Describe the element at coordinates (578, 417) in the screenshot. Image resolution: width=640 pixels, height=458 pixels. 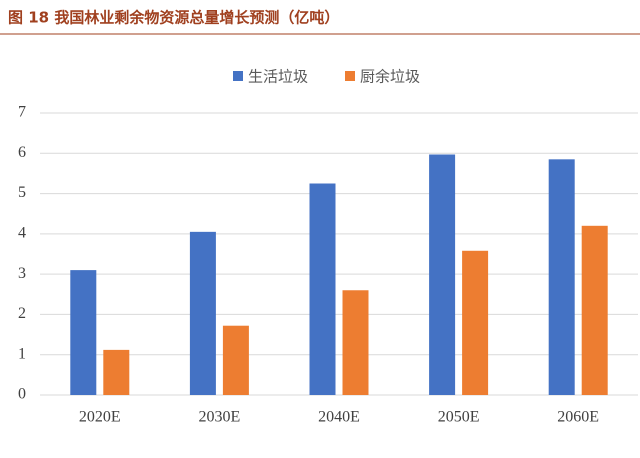
I see `x-tick-label: 2060E` at that location.